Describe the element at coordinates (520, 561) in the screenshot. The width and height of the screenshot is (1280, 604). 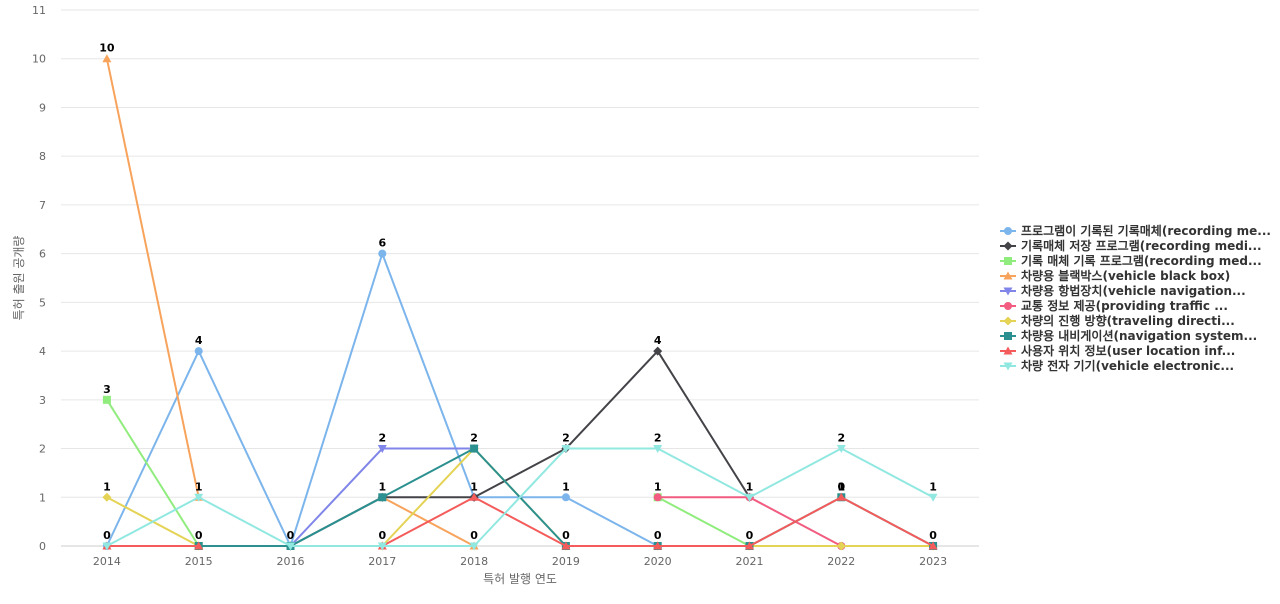
I see `x-axis-ticks: 2014 2015 2016 2017 2018 2019 2020 2021 2022 2023` at that location.